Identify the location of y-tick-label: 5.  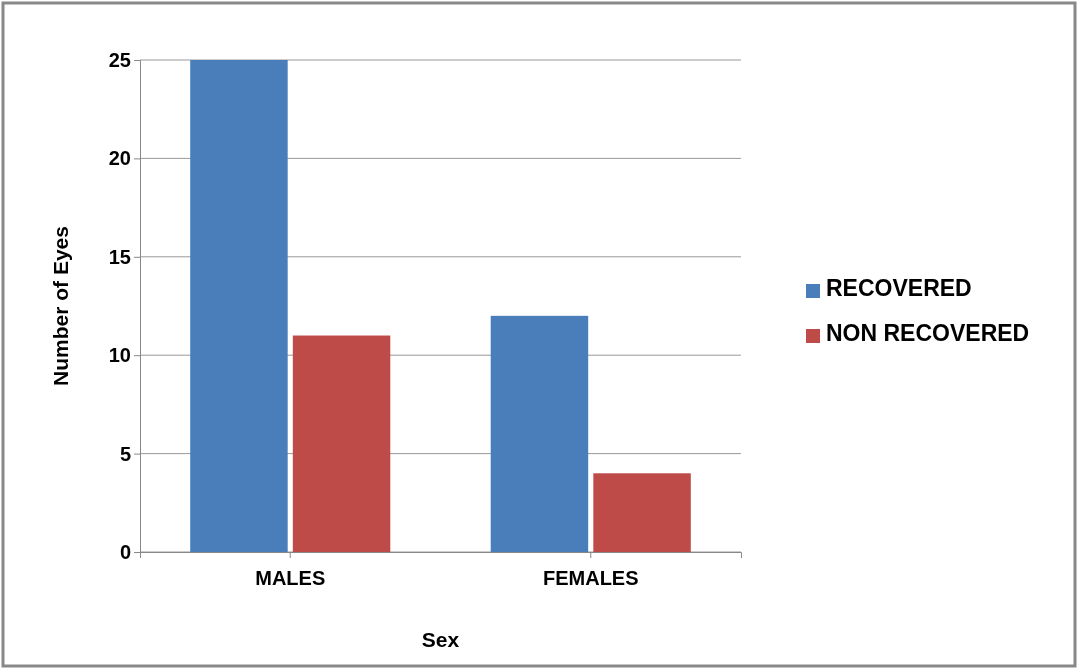
(125, 453).